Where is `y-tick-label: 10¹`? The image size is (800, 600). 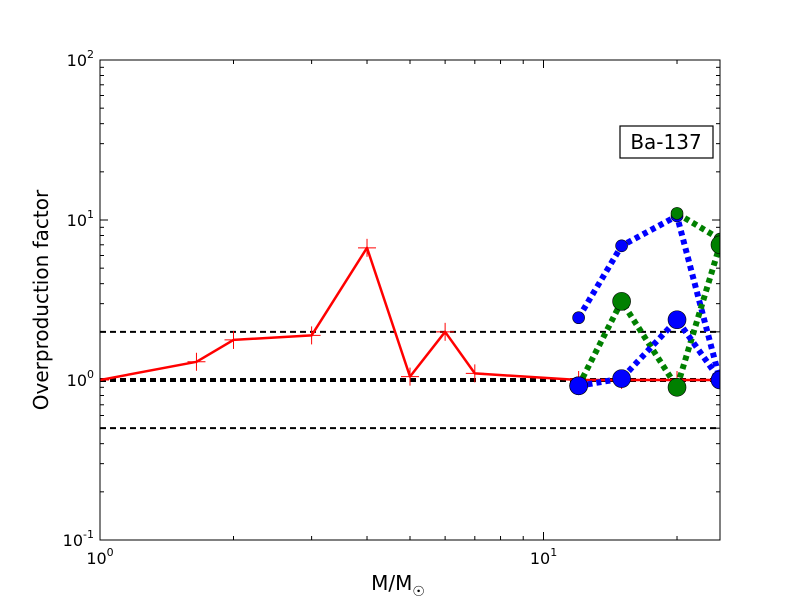 y-tick-label: 10¹ is located at coordinates (80, 219).